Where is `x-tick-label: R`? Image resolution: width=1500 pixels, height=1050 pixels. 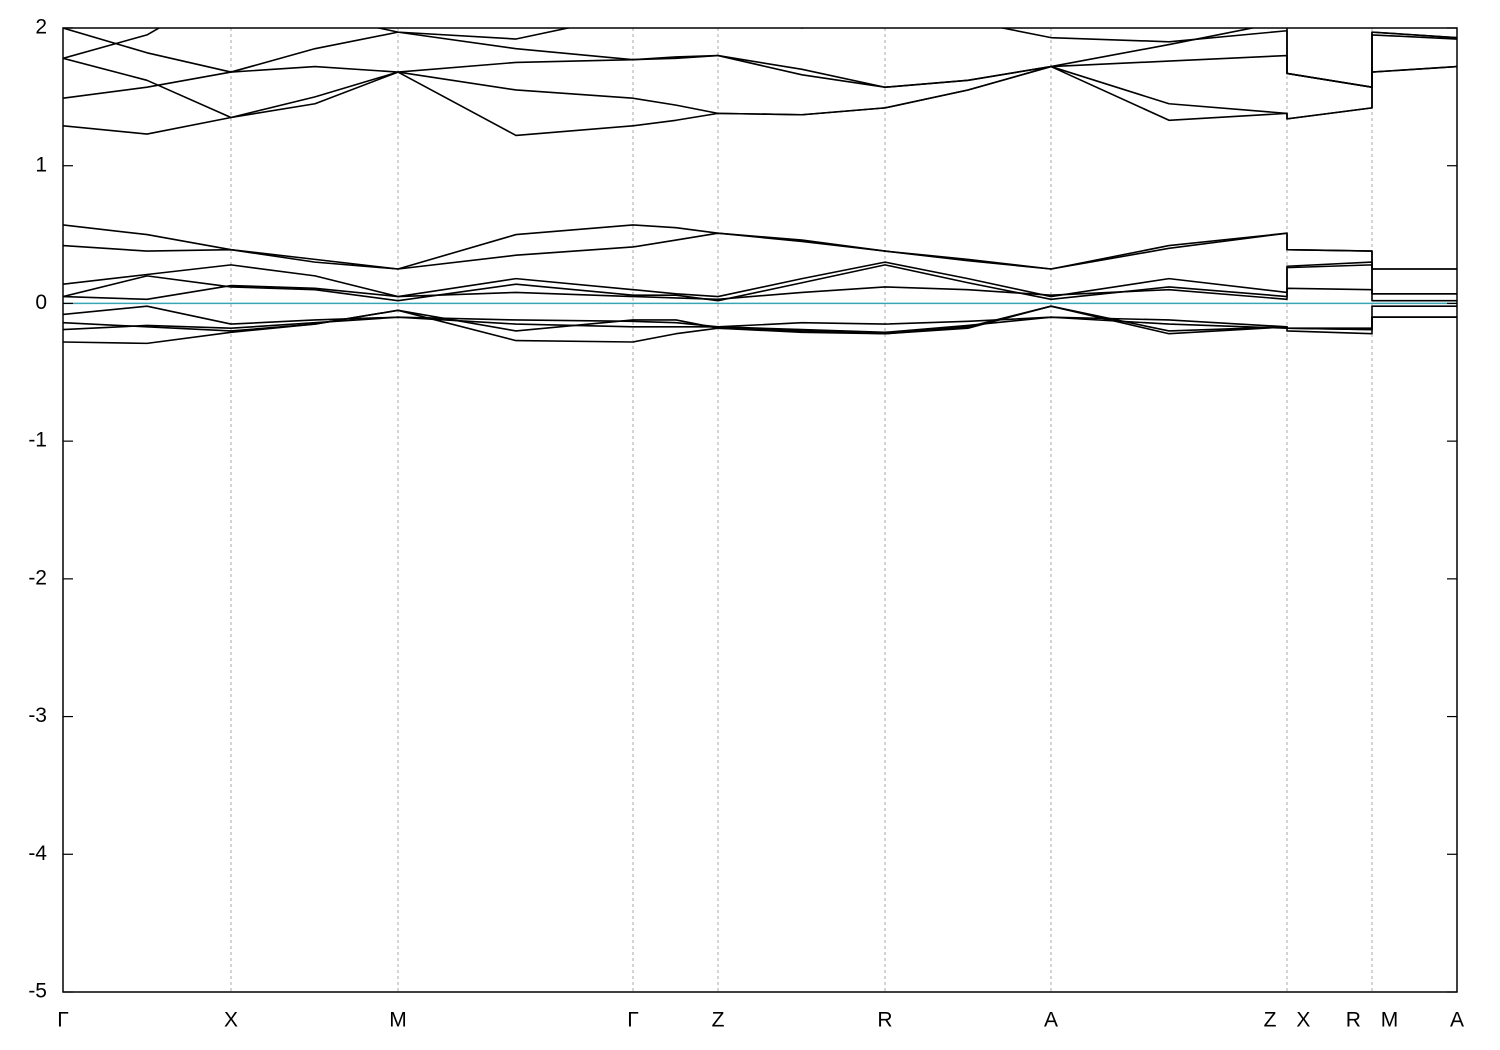
x-tick-label: R is located at coordinates (884, 1020).